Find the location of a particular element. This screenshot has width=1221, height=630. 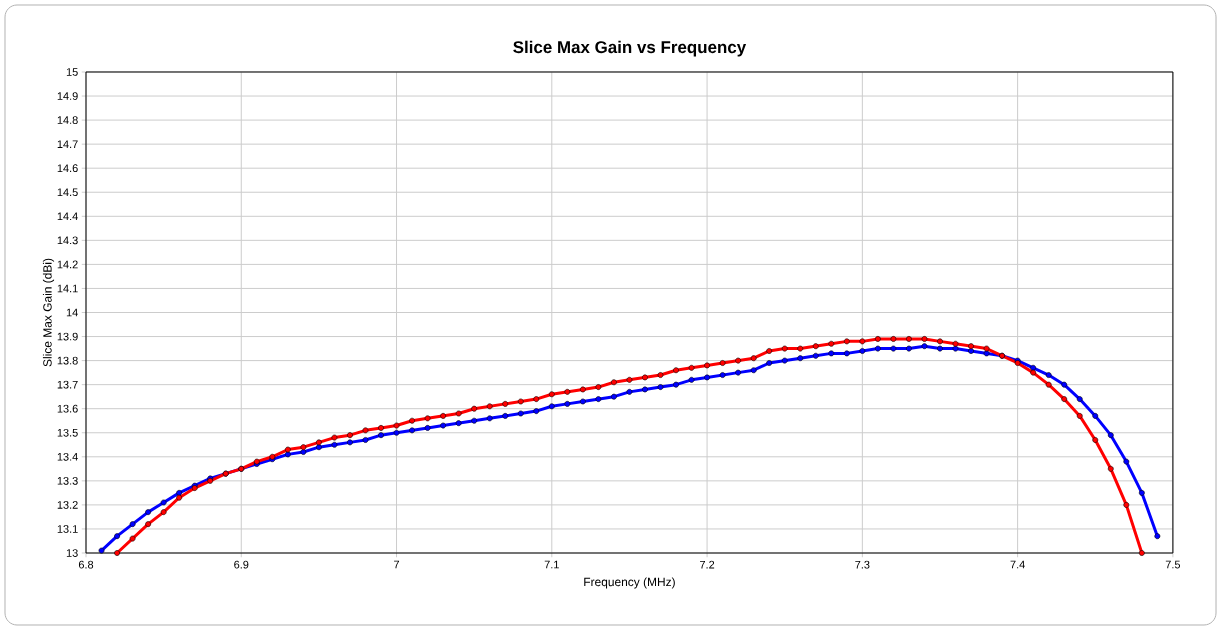

y-tick-label: 13.5 is located at coordinates (67, 432).